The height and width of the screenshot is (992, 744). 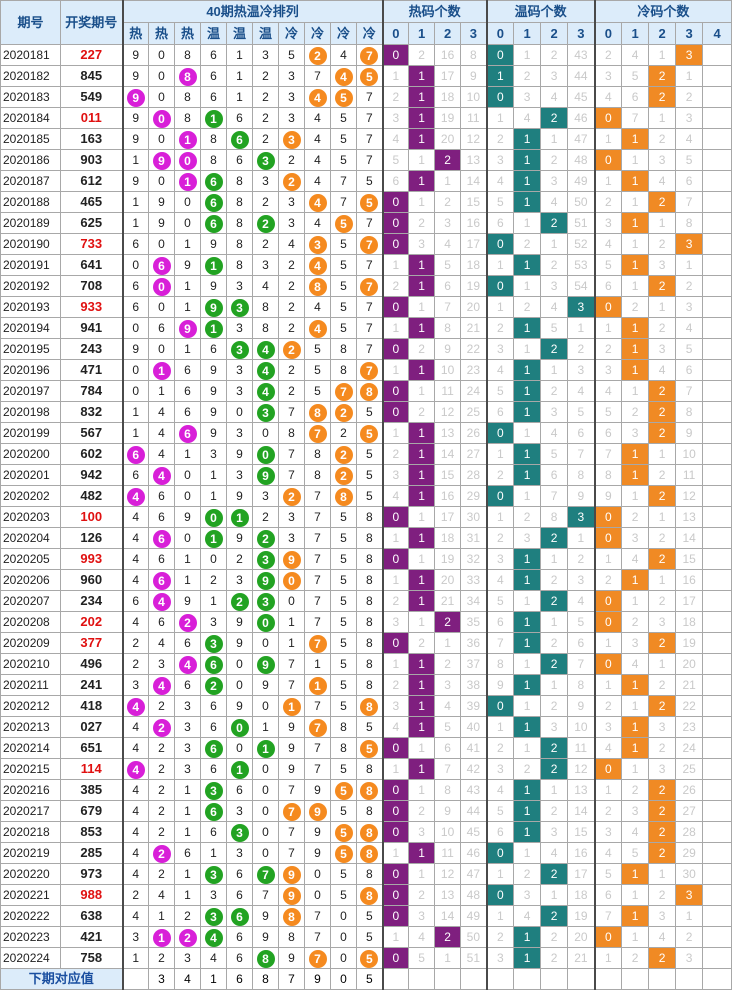 I want to click on table-row: 2020207 234 6 4 9 1 2 3 0 7 5 8 2 1 21 34 5 1 2 4 0 1 2 17, so click(x=366, y=601).